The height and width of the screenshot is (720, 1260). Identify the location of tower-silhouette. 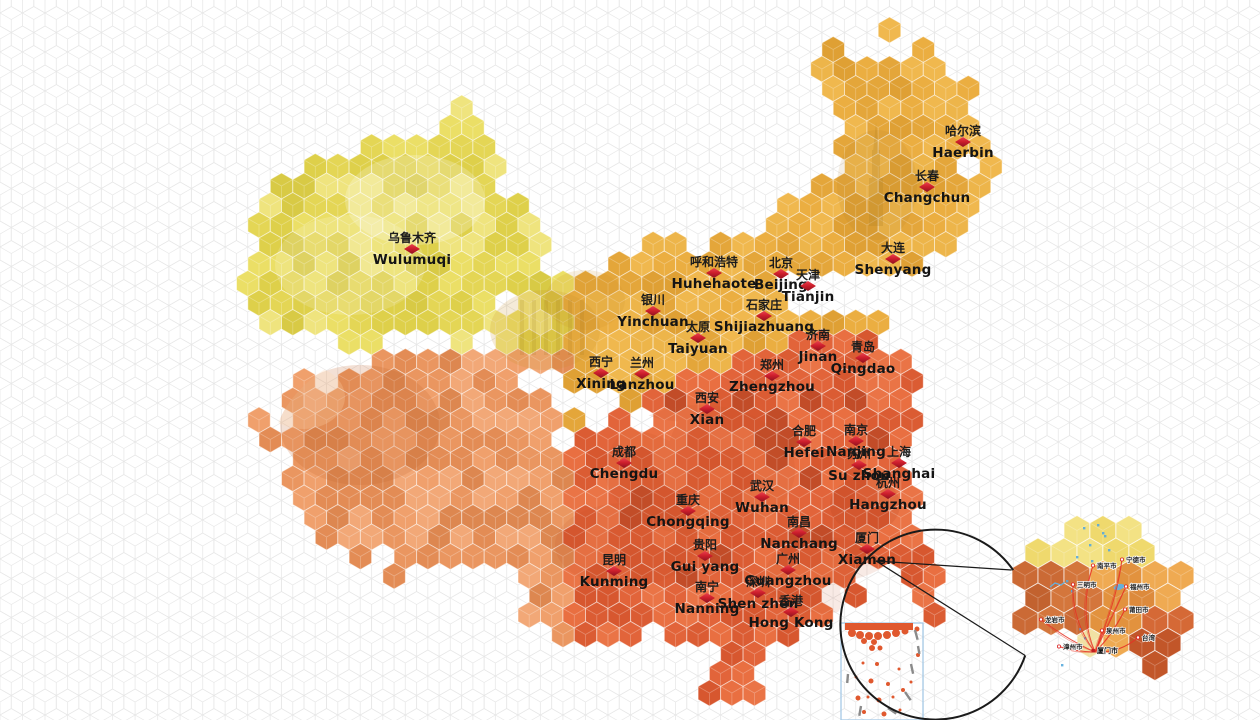
(876, 174).